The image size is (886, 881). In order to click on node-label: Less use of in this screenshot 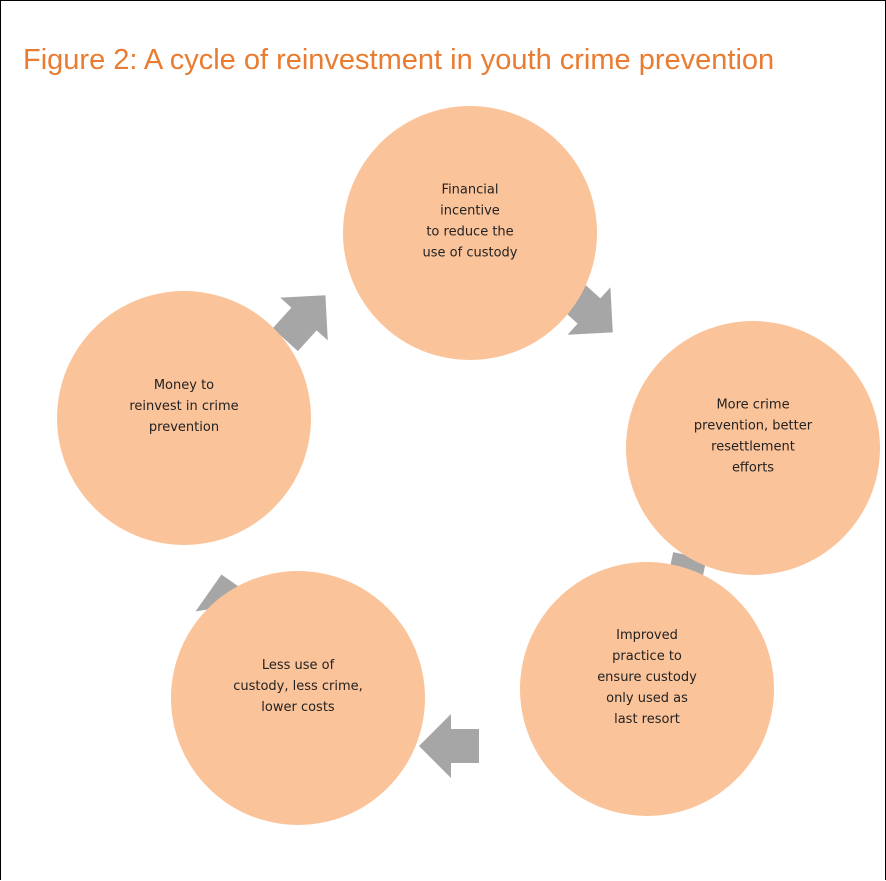, I will do `click(298, 665)`.